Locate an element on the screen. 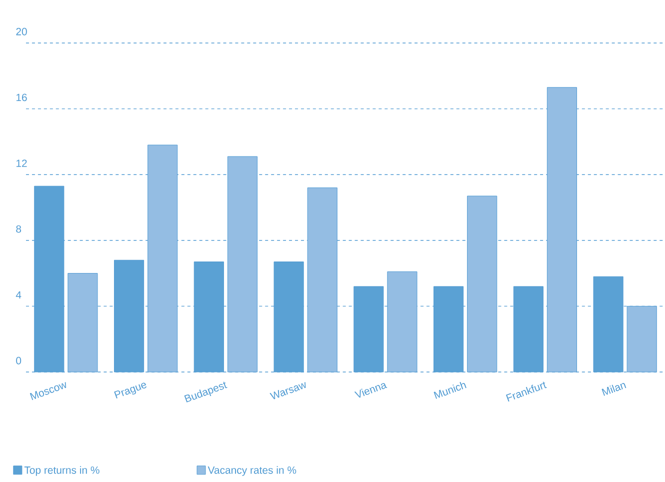 The image size is (665, 482). legend-label: Vacancy rates in % is located at coordinates (252, 471).